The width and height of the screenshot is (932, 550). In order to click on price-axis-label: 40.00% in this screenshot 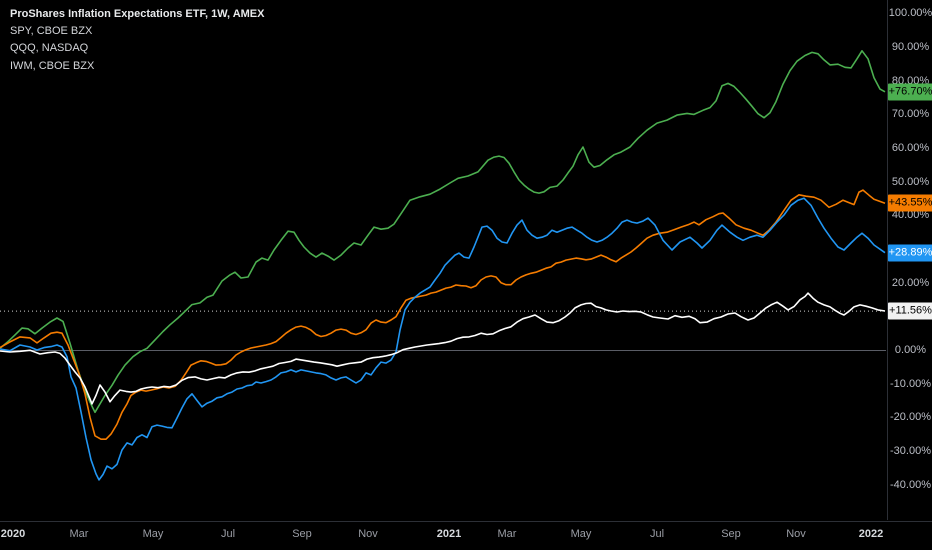, I will do `click(910, 215)`.